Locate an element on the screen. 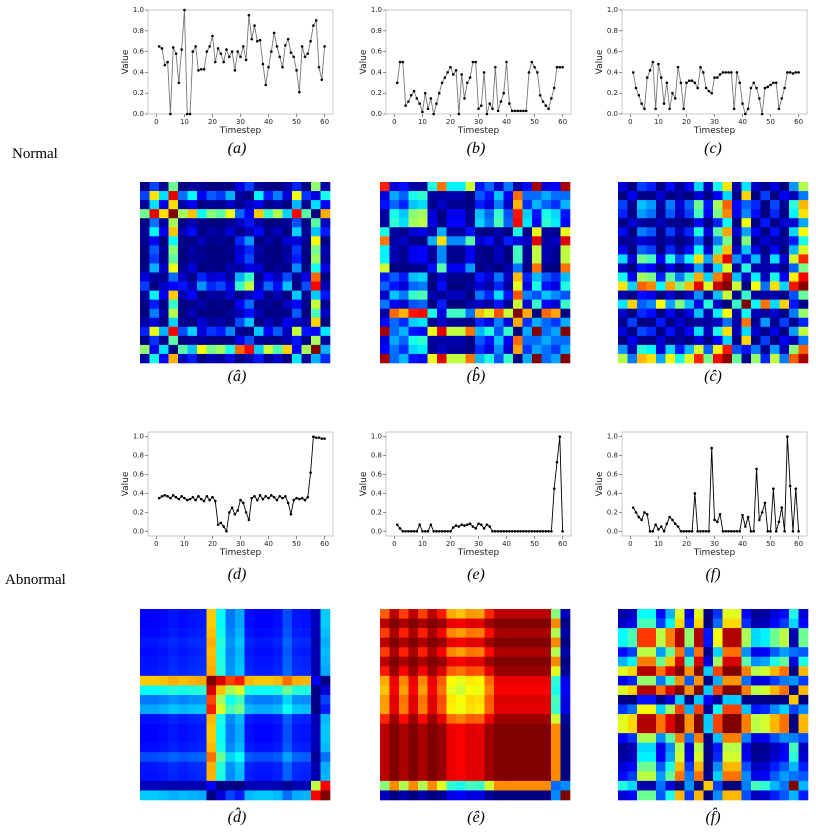 The width and height of the screenshot is (816, 838). x-axis-label: Timestep is located at coordinates (478, 553).